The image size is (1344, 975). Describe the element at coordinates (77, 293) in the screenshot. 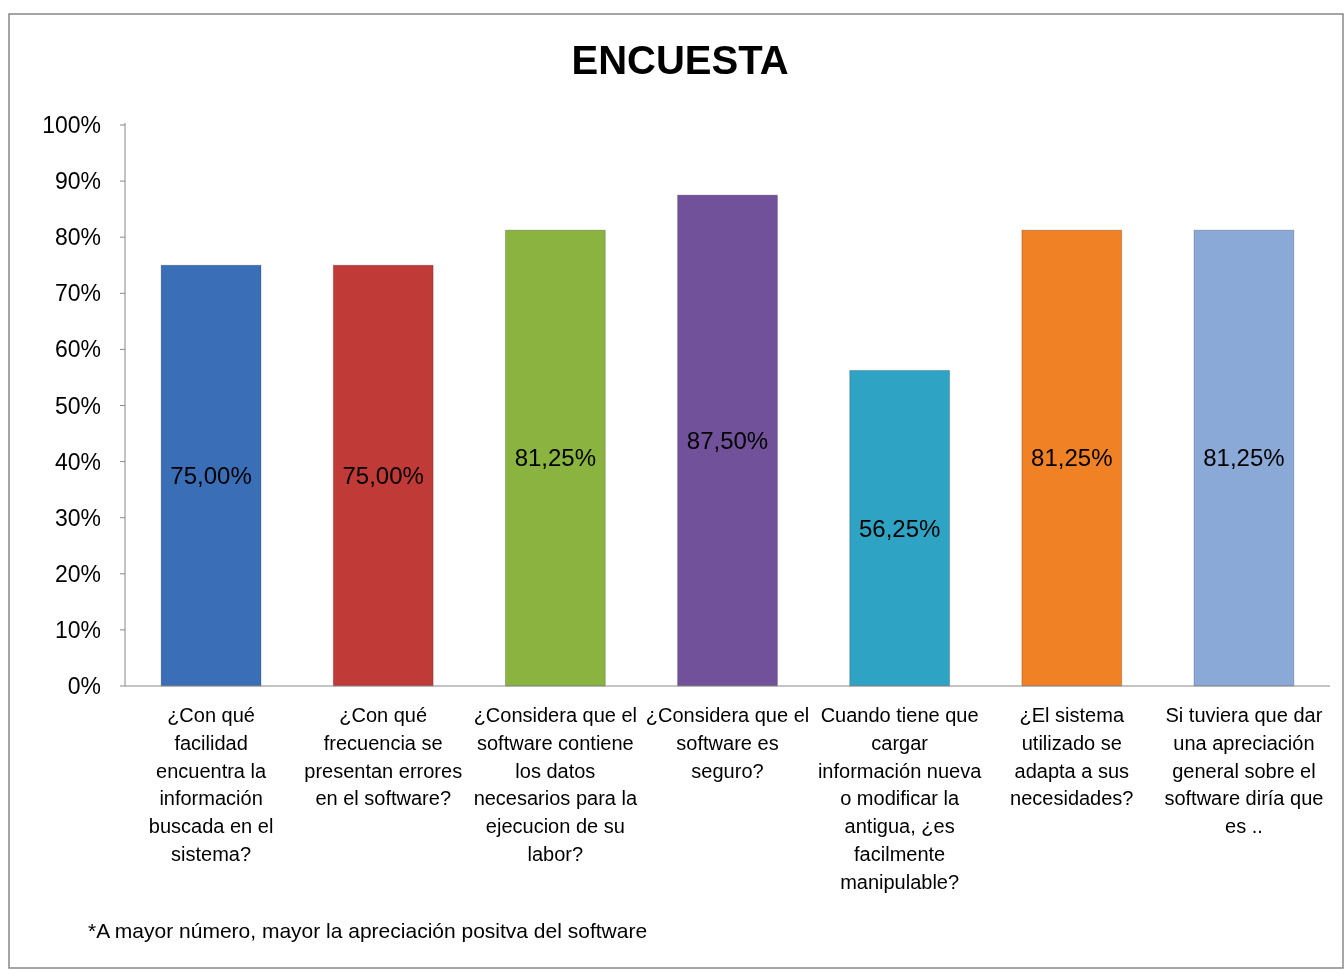

I see `y-tick-label: 70%` at that location.